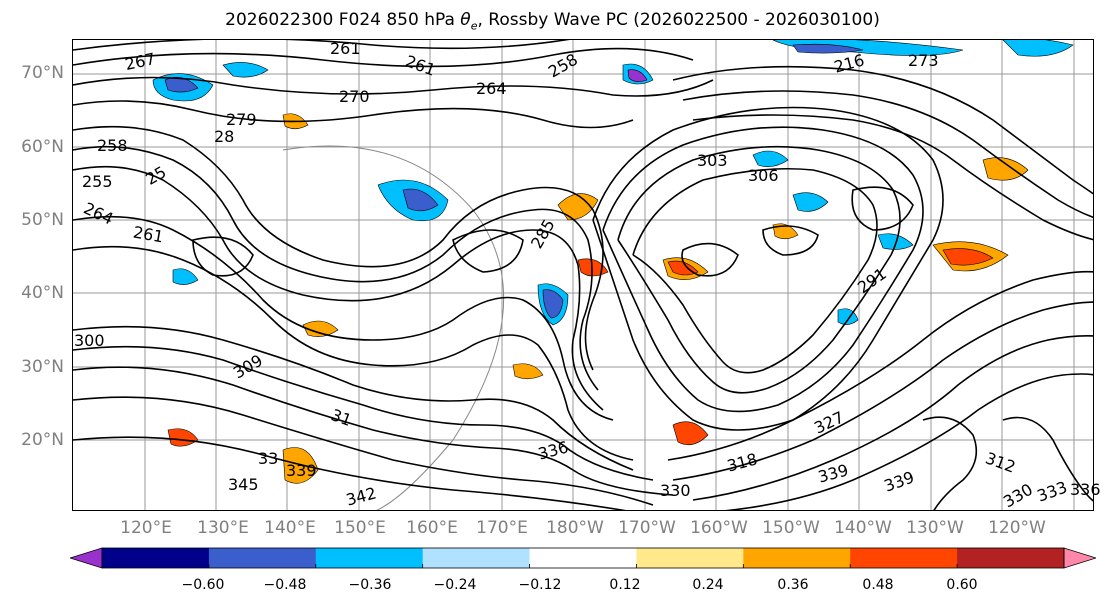 The height and width of the screenshot is (606, 1105). What do you see at coordinates (935, 528) in the screenshot?
I see `lon-label-130w: 130°W` at bounding box center [935, 528].